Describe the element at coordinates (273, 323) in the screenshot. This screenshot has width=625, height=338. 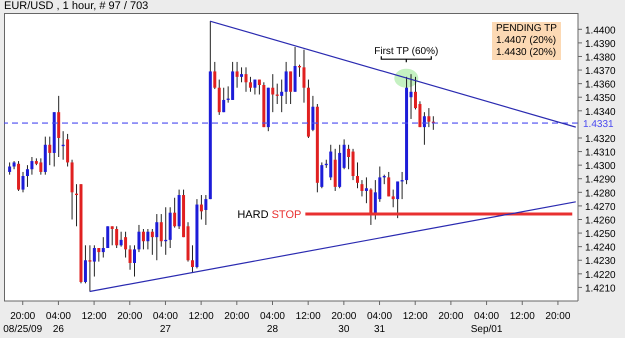
I see `x-tick-label: 04:00 28` at that location.